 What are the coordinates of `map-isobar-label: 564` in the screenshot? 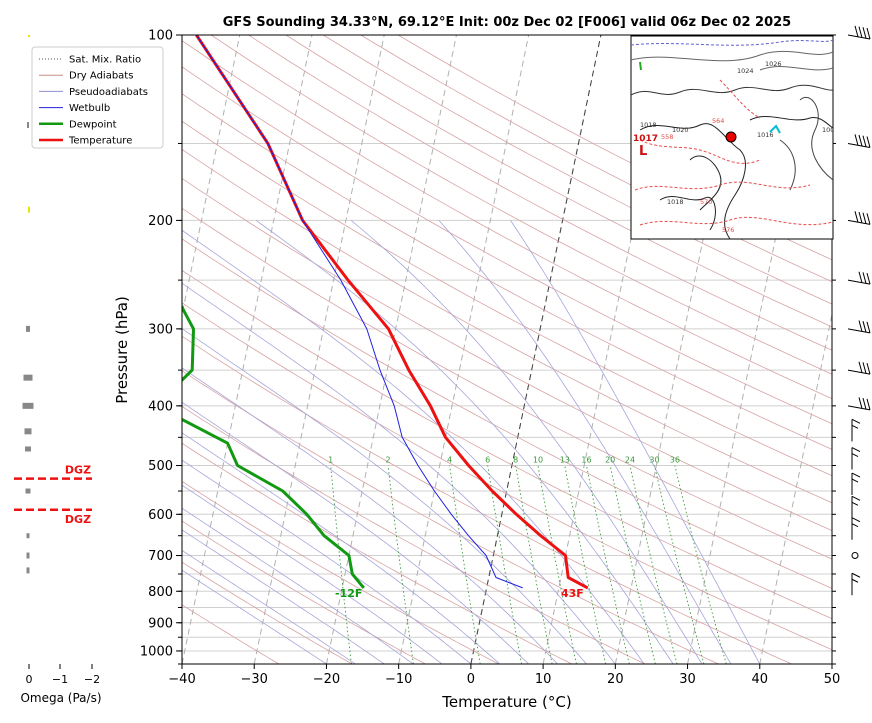 It's located at (718, 121).